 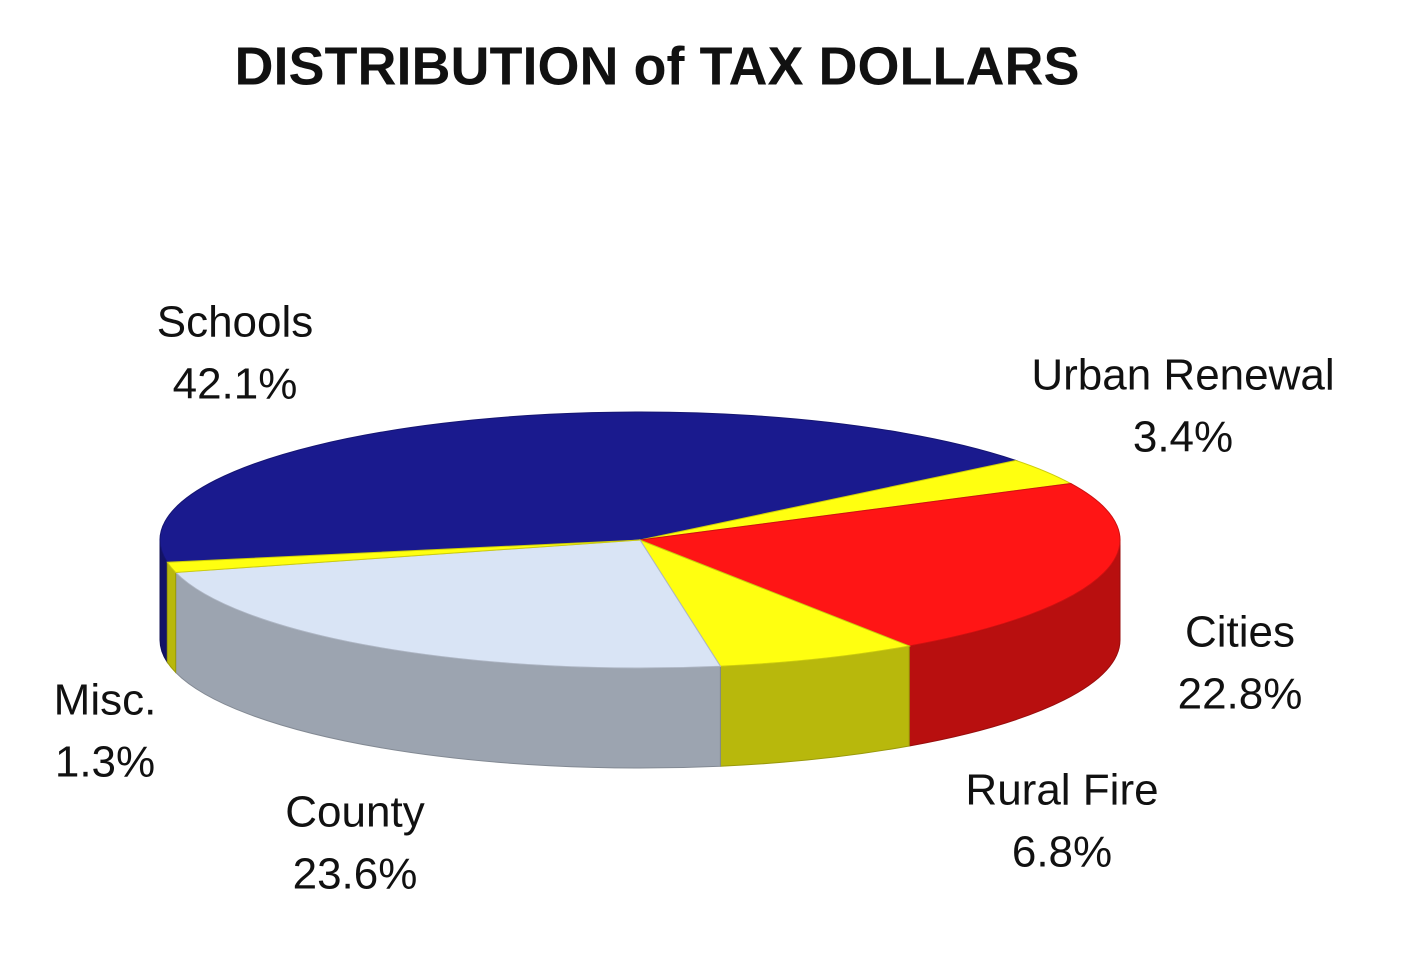 What do you see at coordinates (1062, 852) in the screenshot?
I see `value-label: 6.8%` at bounding box center [1062, 852].